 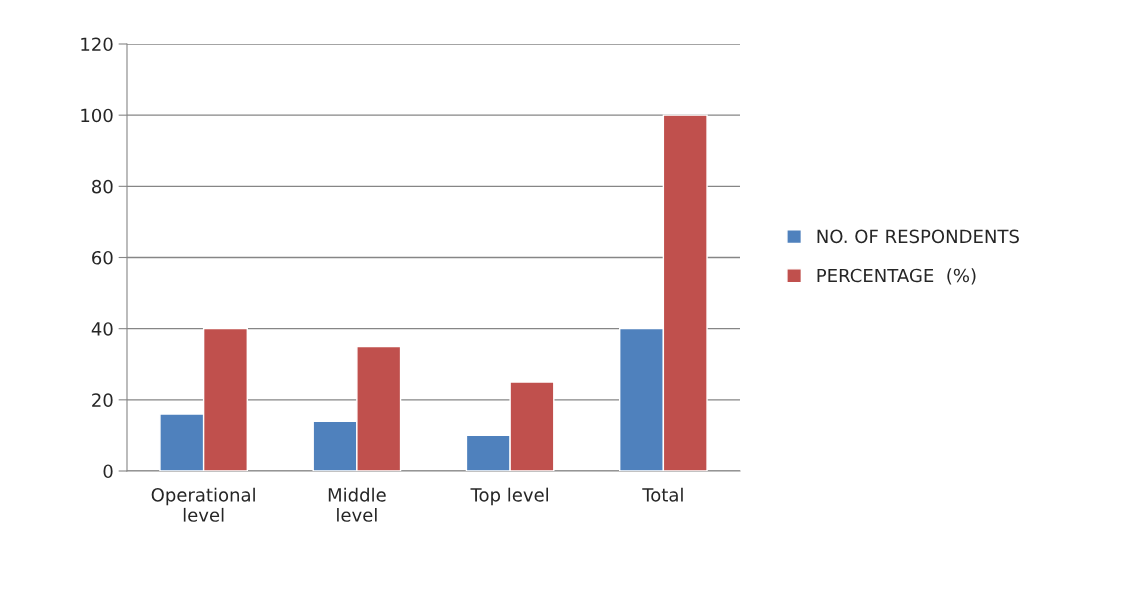 I want to click on x-tick-label: Total, so click(x=662, y=494).